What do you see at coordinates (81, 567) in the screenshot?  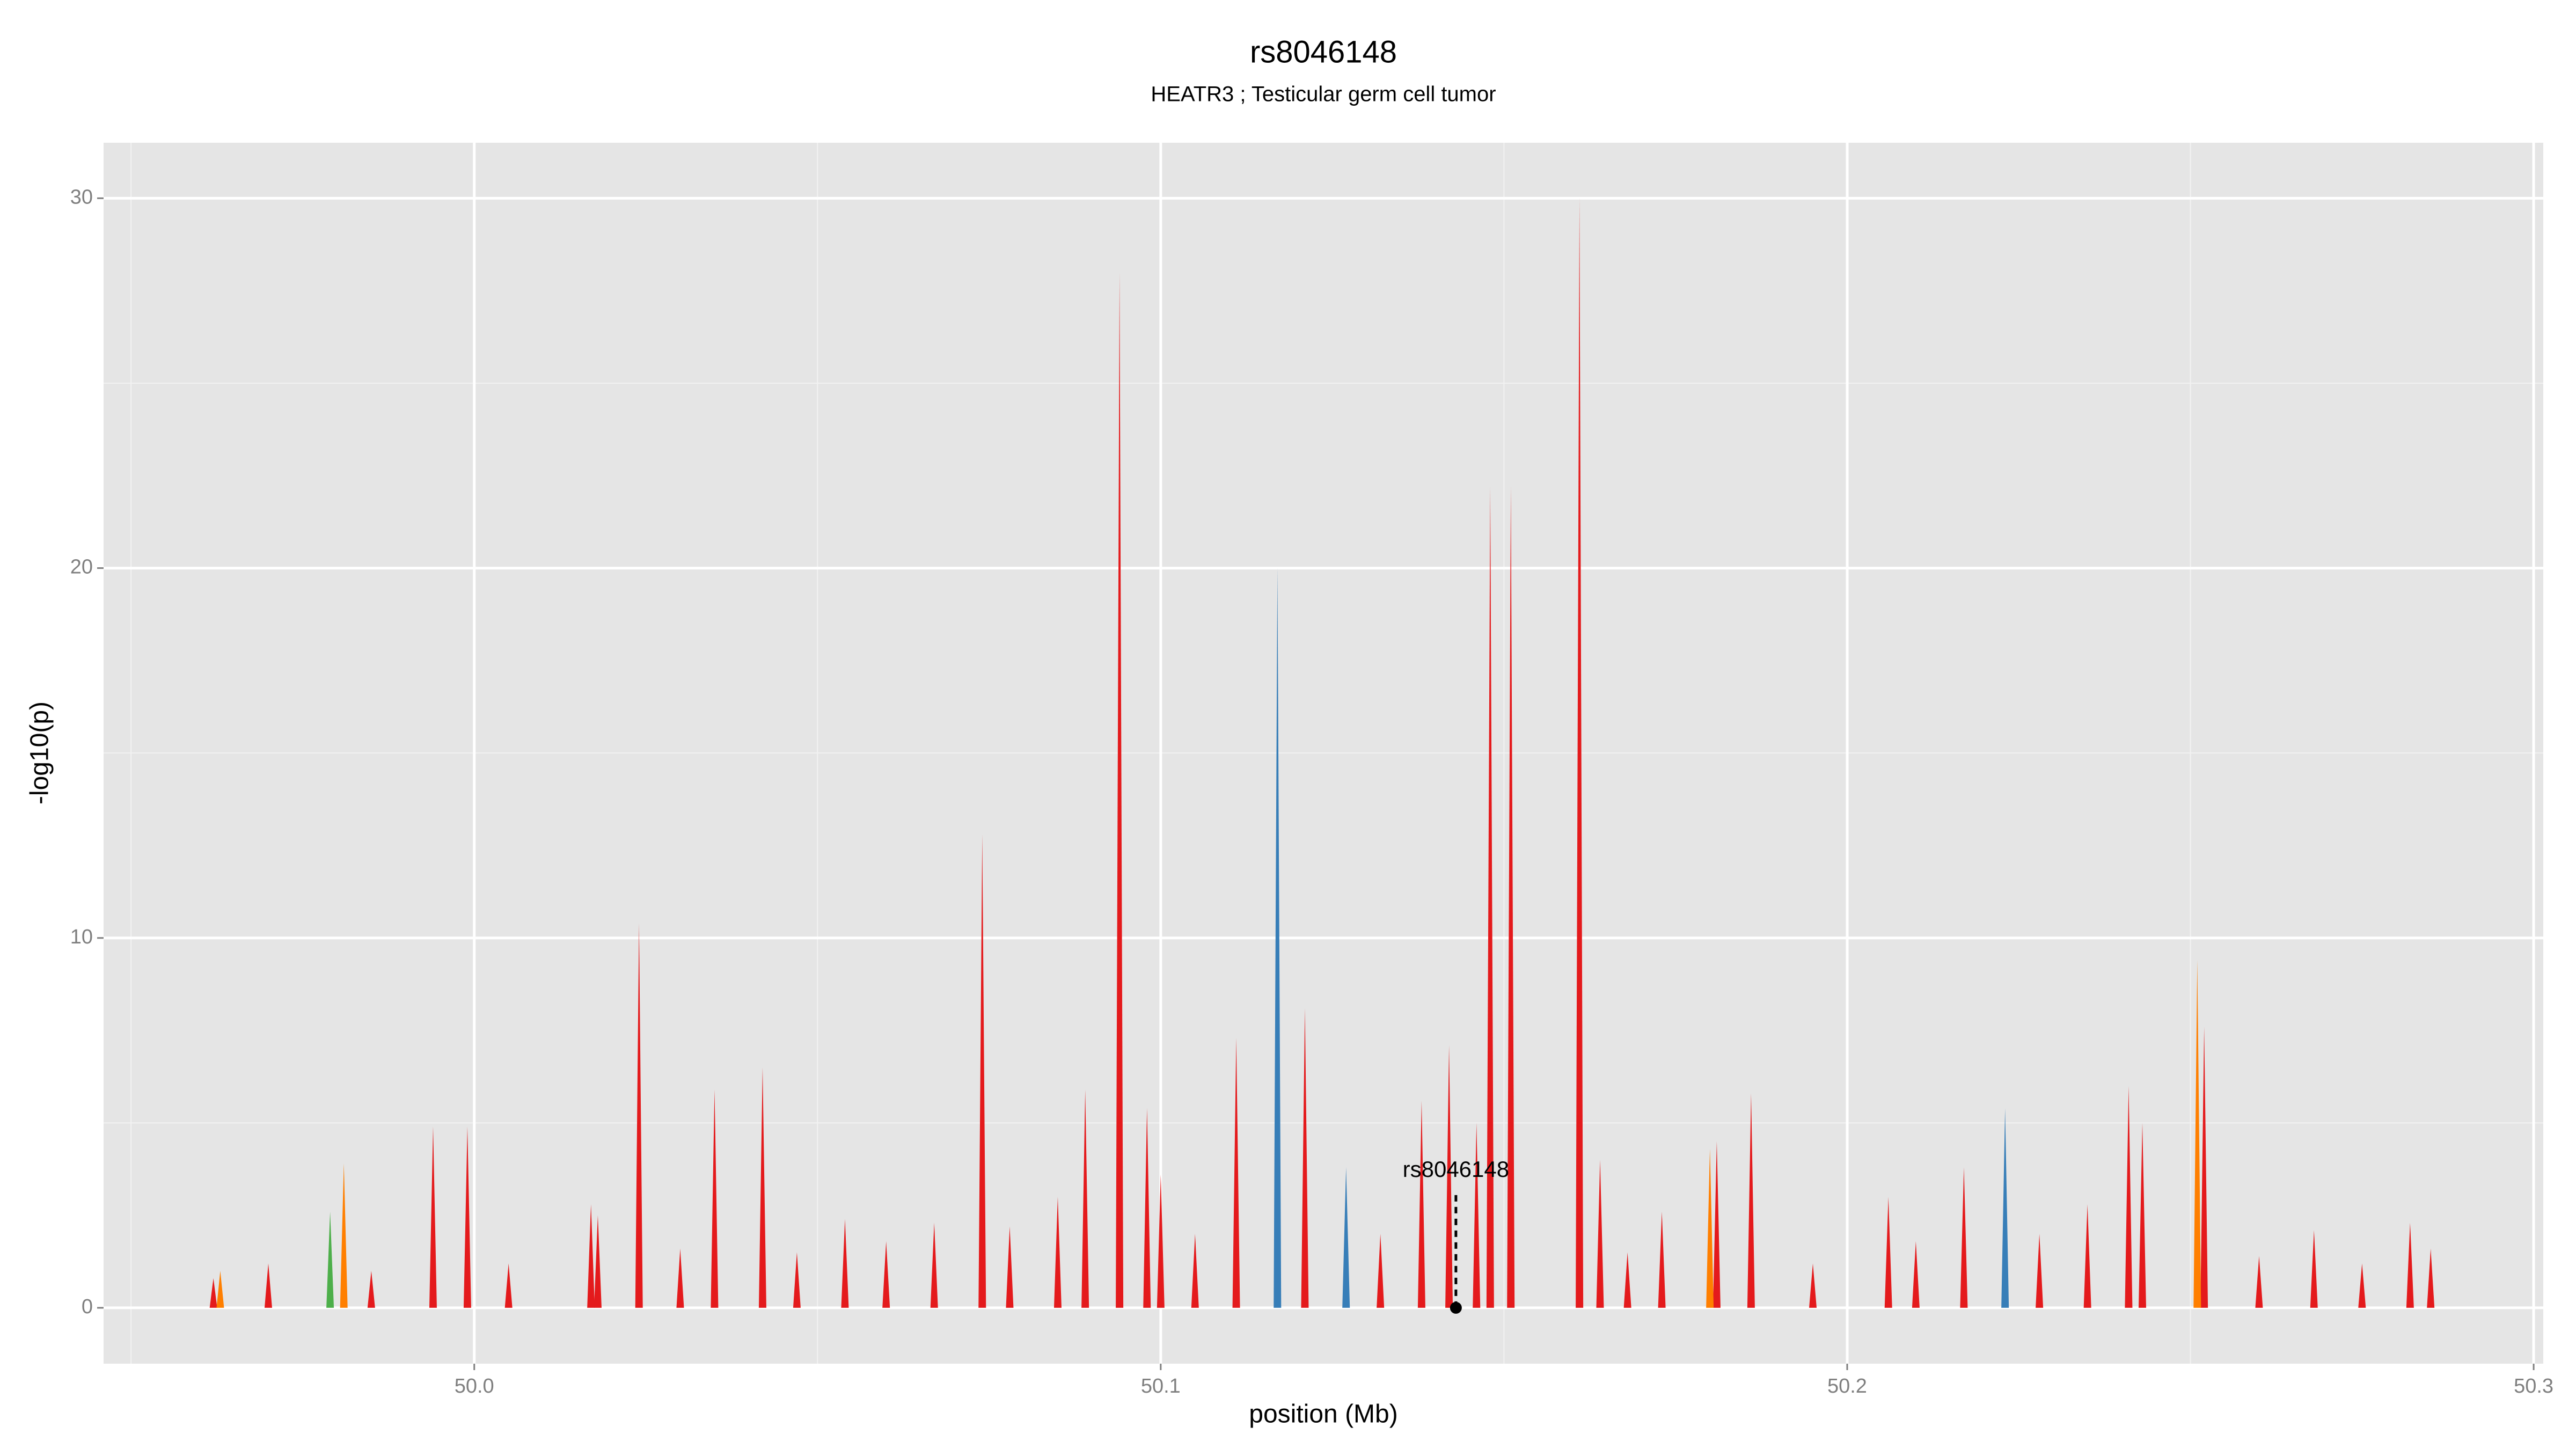 I see `y-tick-label: 20` at bounding box center [81, 567].